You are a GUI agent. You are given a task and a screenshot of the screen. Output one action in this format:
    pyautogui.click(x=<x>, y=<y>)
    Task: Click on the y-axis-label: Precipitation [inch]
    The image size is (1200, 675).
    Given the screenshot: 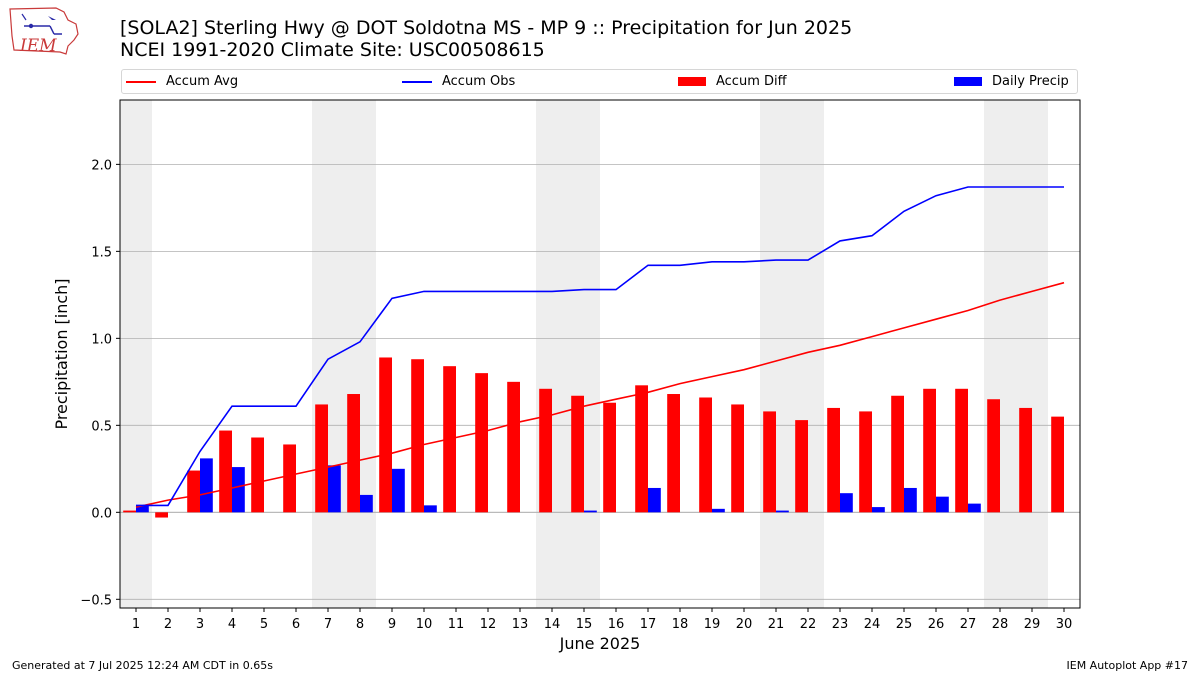 What is the action you would take?
    pyautogui.click(x=61, y=353)
    